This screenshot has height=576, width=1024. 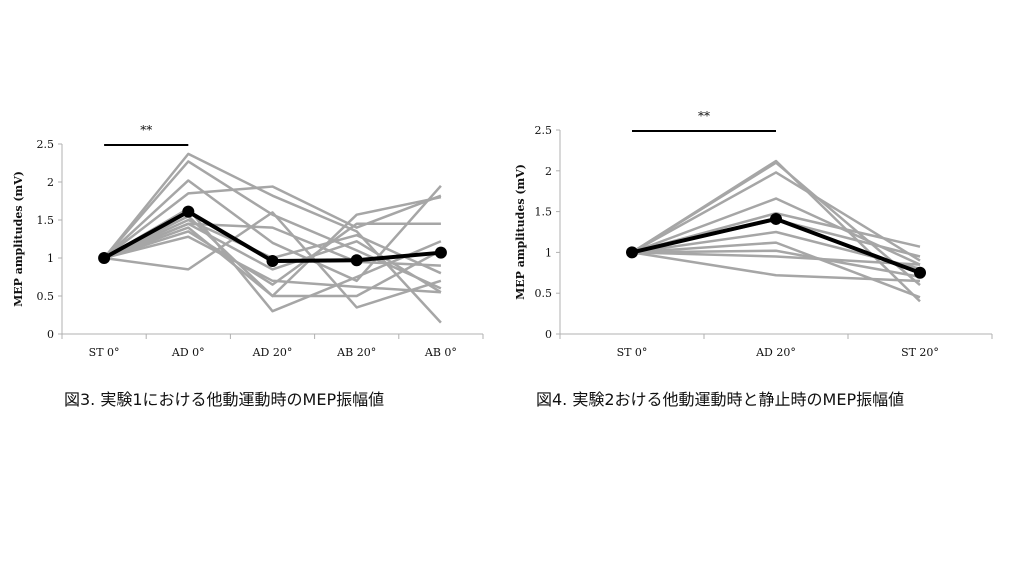 I want to click on x-tick-label: AB 20°, so click(x=356, y=352).